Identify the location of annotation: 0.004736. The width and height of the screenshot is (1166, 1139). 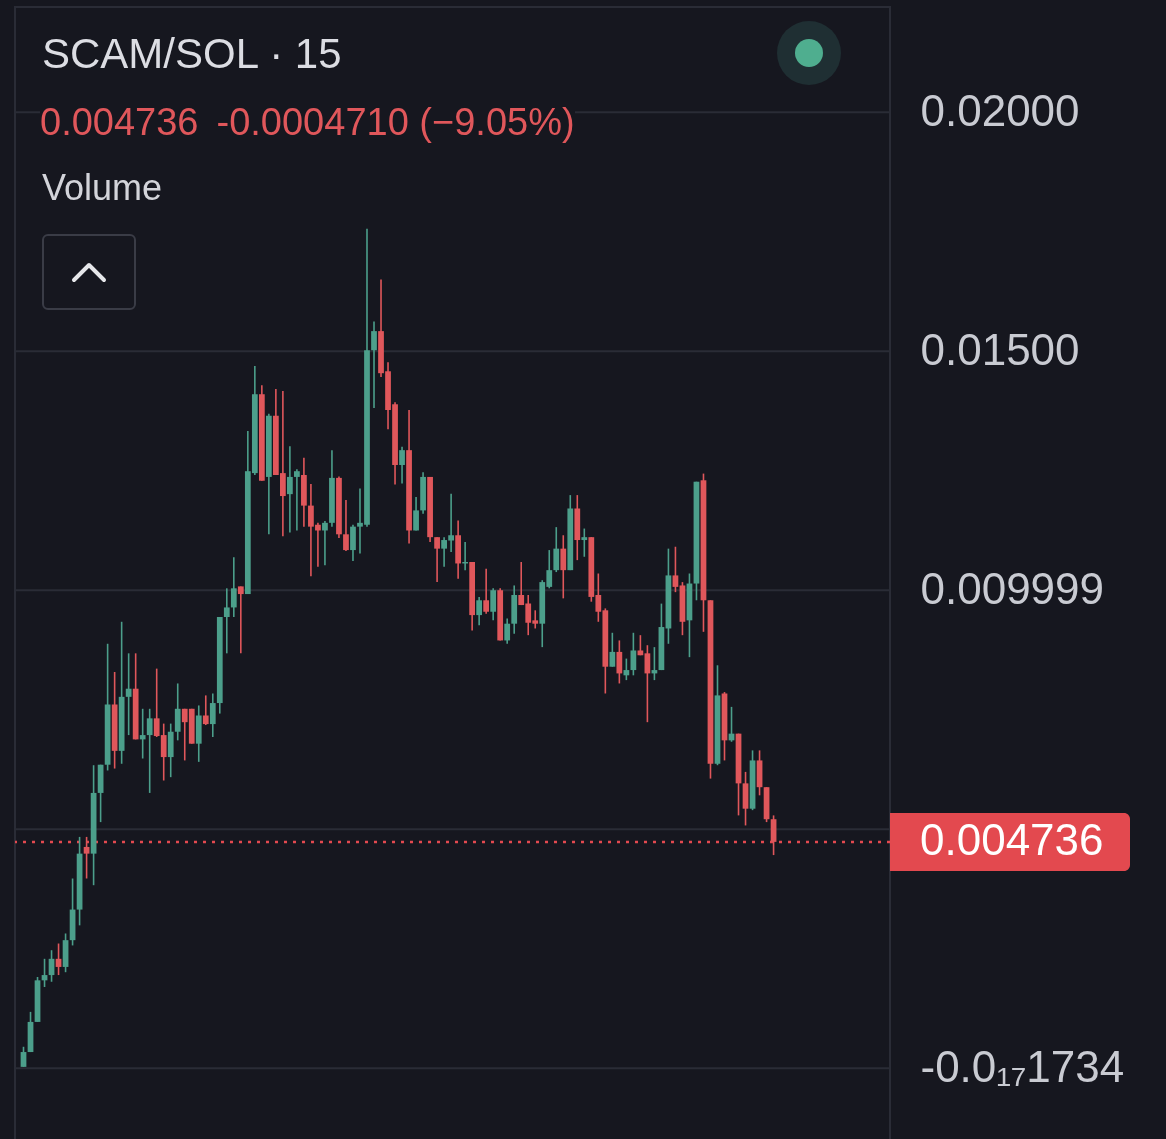
(119, 122).